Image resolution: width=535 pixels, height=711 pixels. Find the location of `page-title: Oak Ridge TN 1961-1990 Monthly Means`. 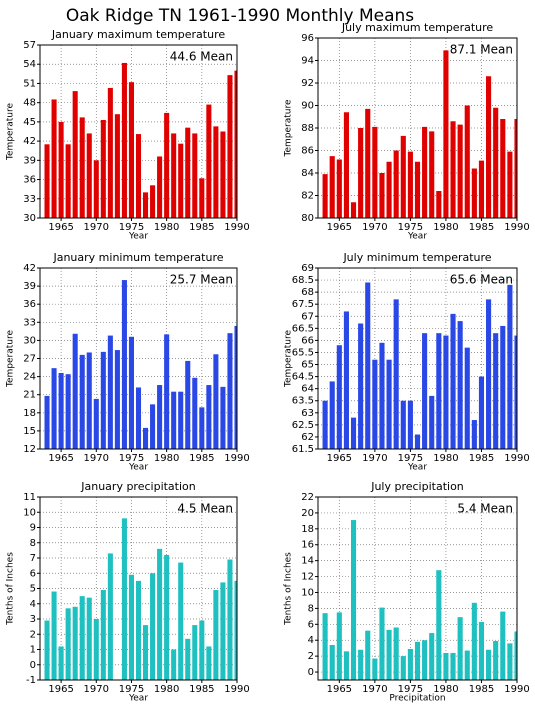

page-title: Oak Ridge TN 1961-1990 Monthly Means is located at coordinates (240, 16).